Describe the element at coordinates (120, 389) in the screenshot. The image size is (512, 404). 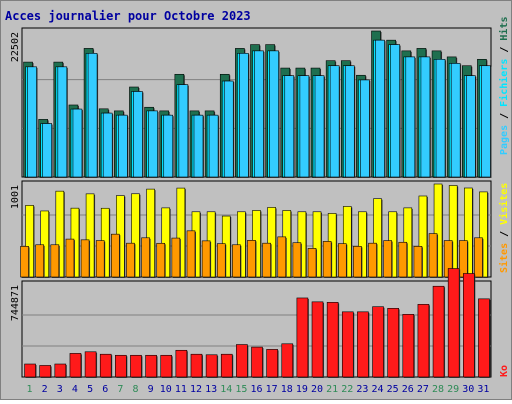
I see `day-label-7: 7` at that location.